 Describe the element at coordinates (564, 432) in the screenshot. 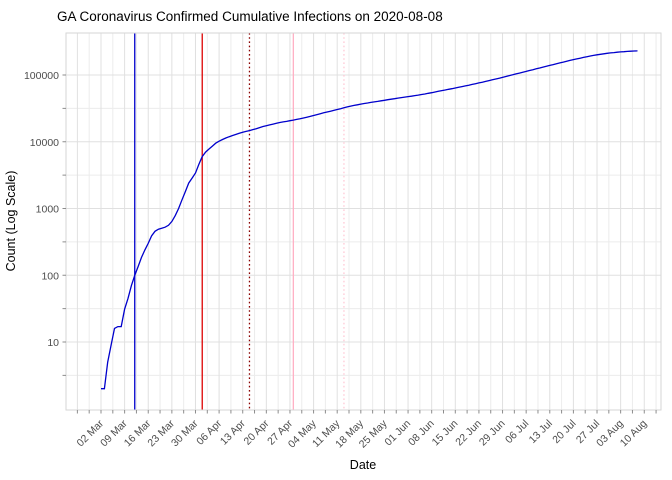

I see `x-tick-label: 20 Jul` at that location.